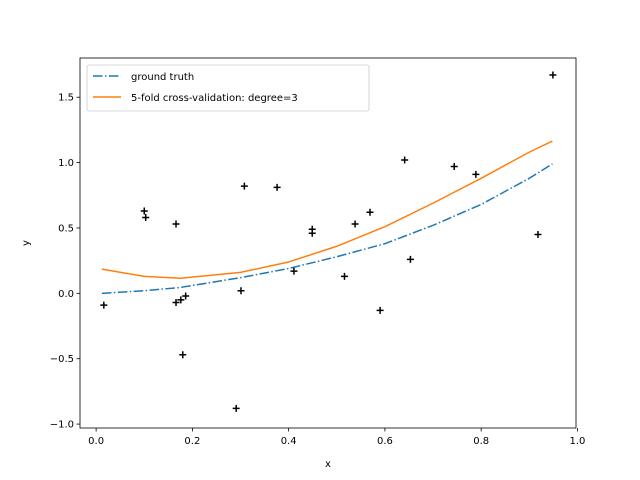 The height and width of the screenshot is (480, 640). What do you see at coordinates (577, 441) in the screenshot?
I see `x-tick-label: 1.0` at bounding box center [577, 441].